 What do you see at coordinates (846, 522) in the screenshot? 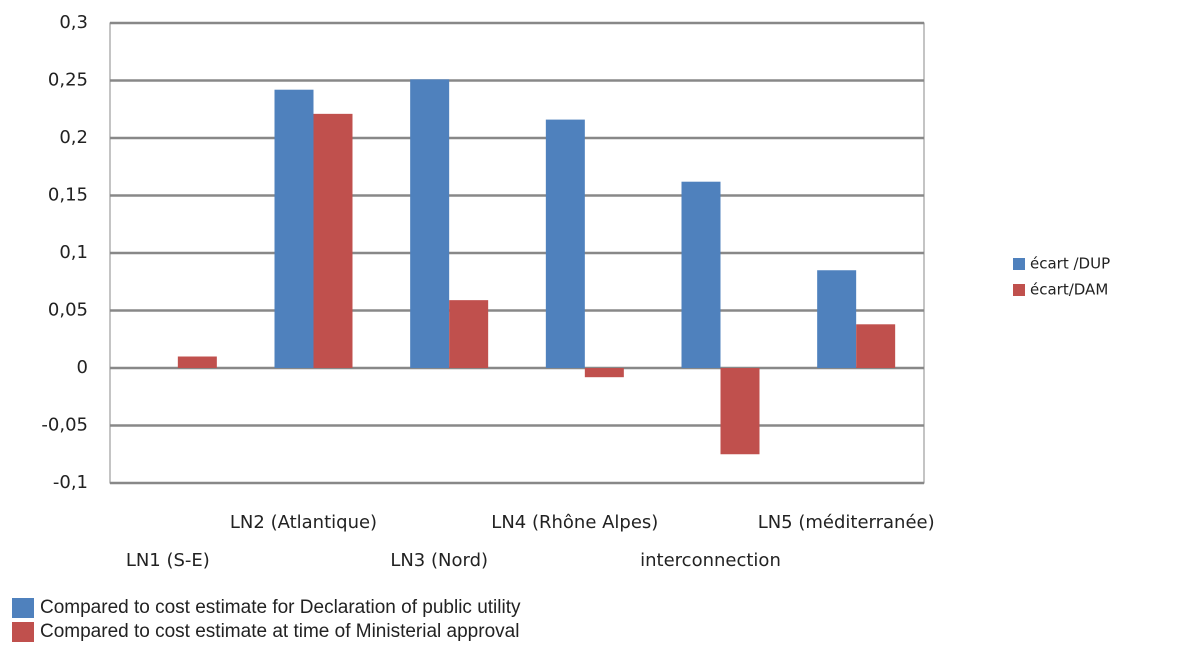
I see `x-tick-label: LN5 (méditerranée)` at bounding box center [846, 522].